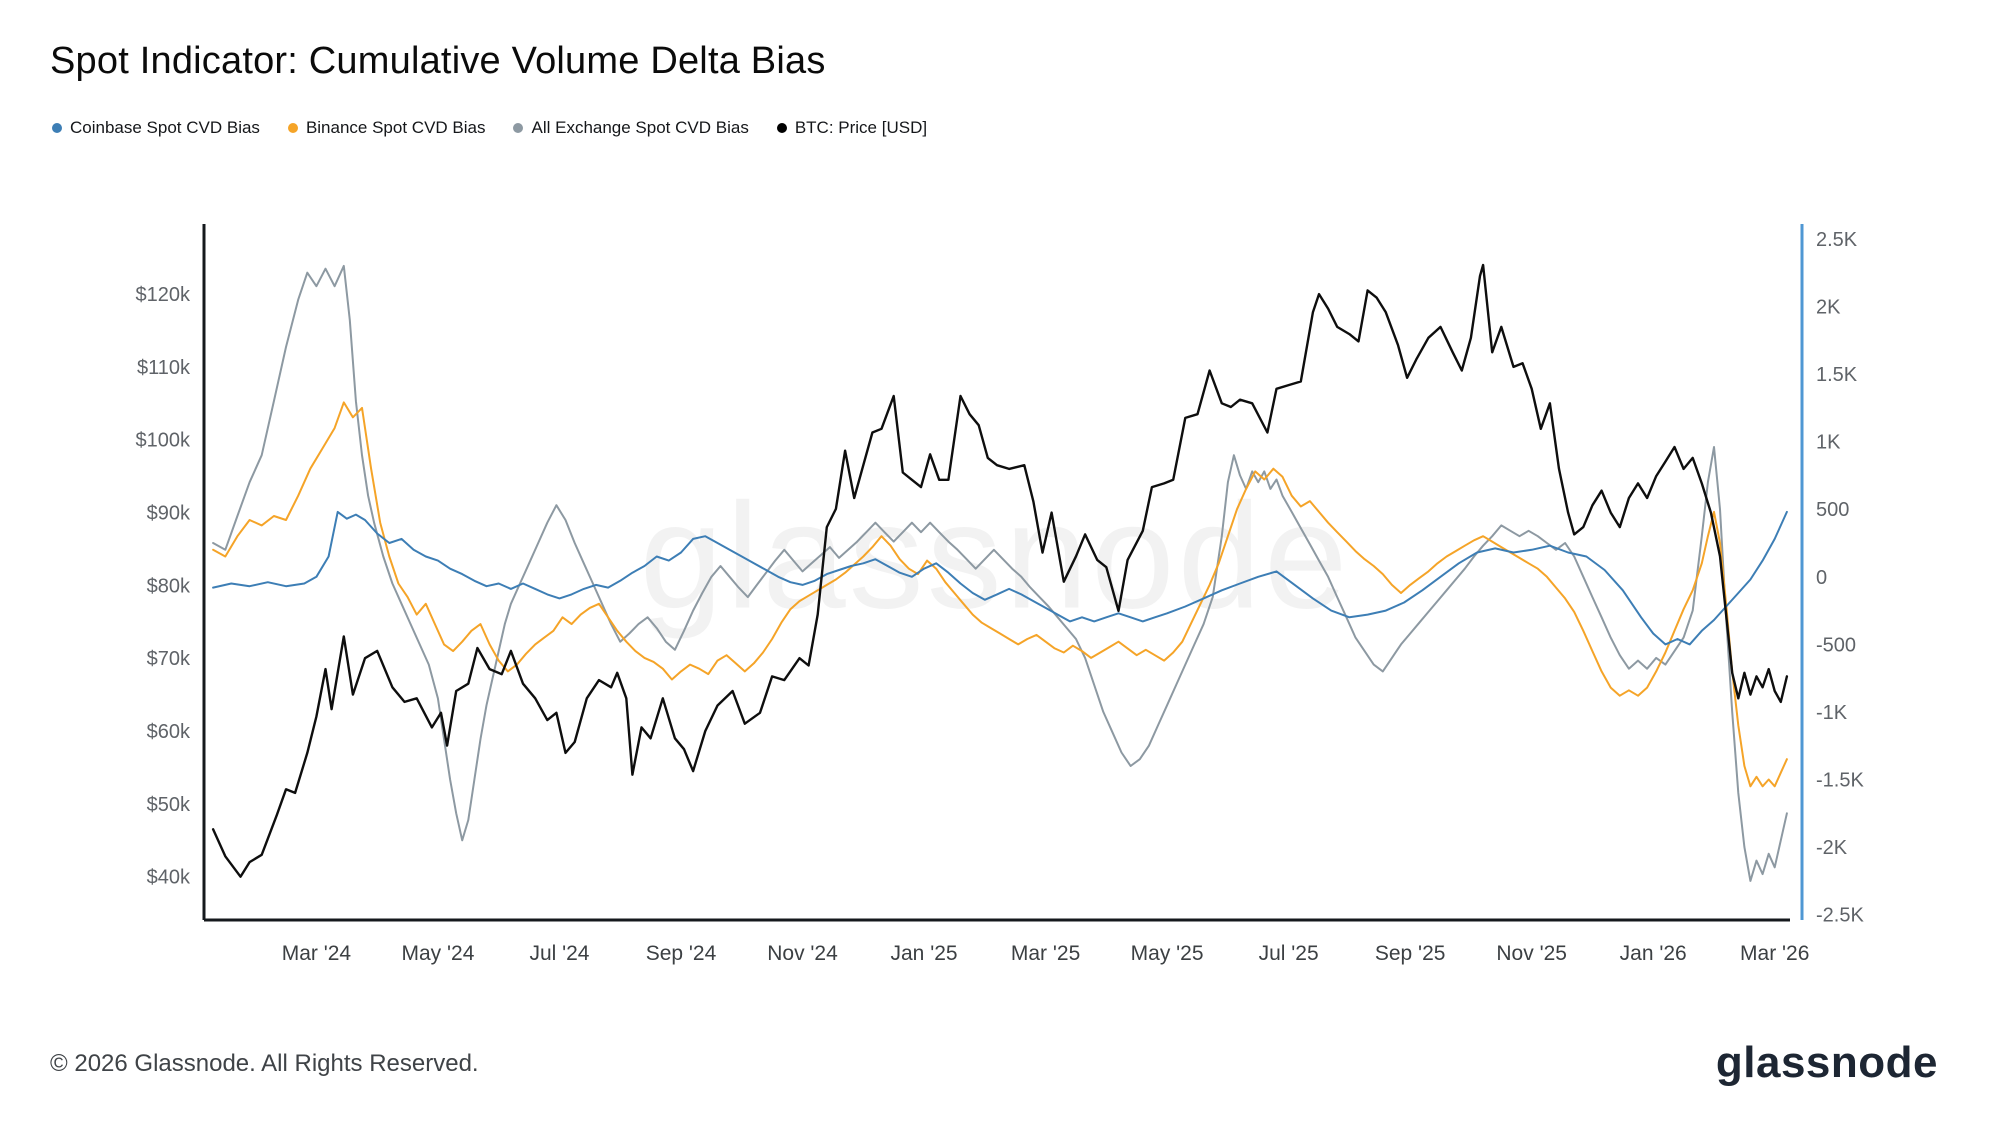  What do you see at coordinates (861, 127) in the screenshot?
I see `legend-label: BTC: Price [USD]` at bounding box center [861, 127].